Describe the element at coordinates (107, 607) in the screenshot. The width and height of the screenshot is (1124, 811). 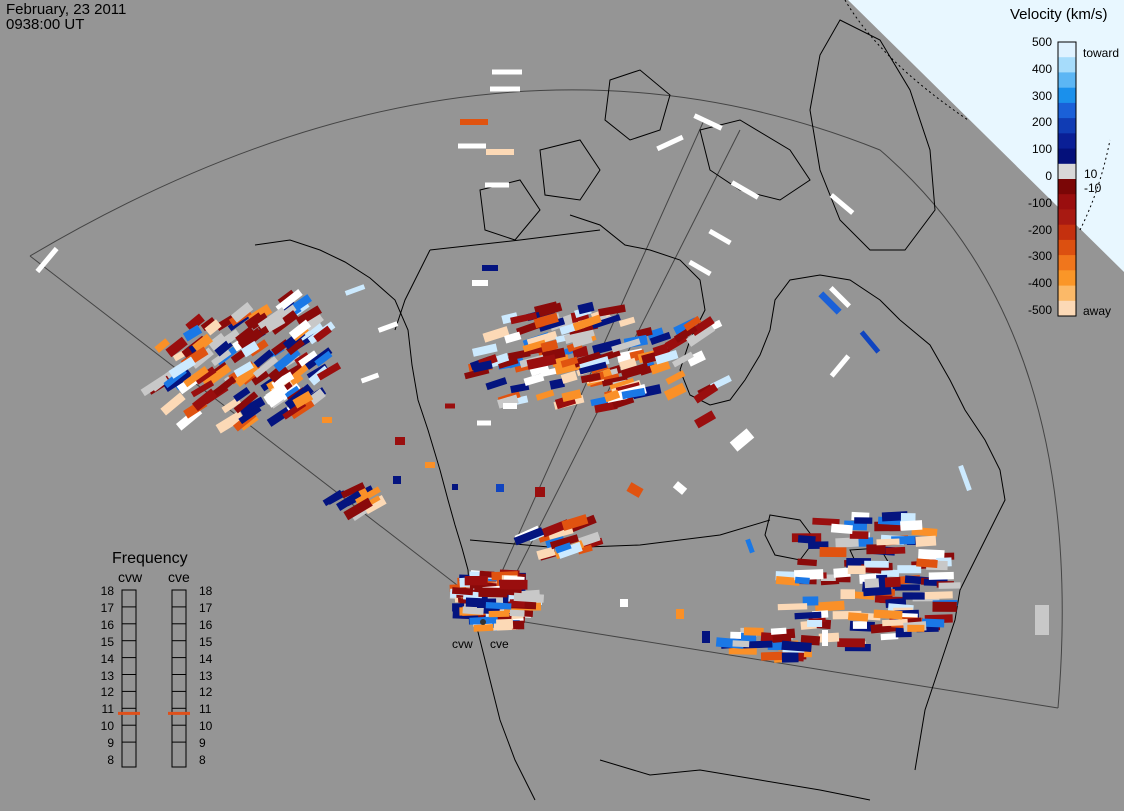
I see `frequency-tick-label: 17` at that location.